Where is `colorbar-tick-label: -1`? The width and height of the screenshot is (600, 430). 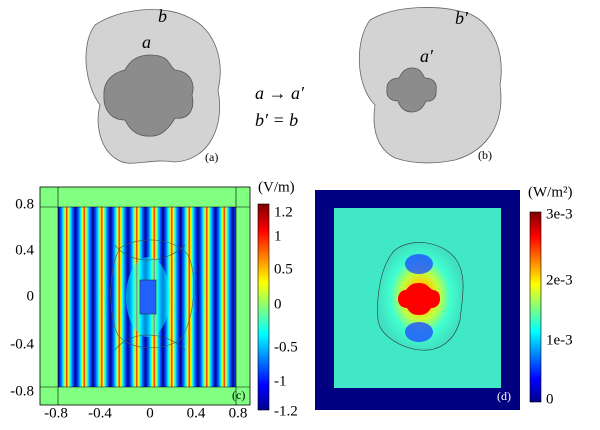
colorbar-tick-label: -1 is located at coordinates (280, 381).